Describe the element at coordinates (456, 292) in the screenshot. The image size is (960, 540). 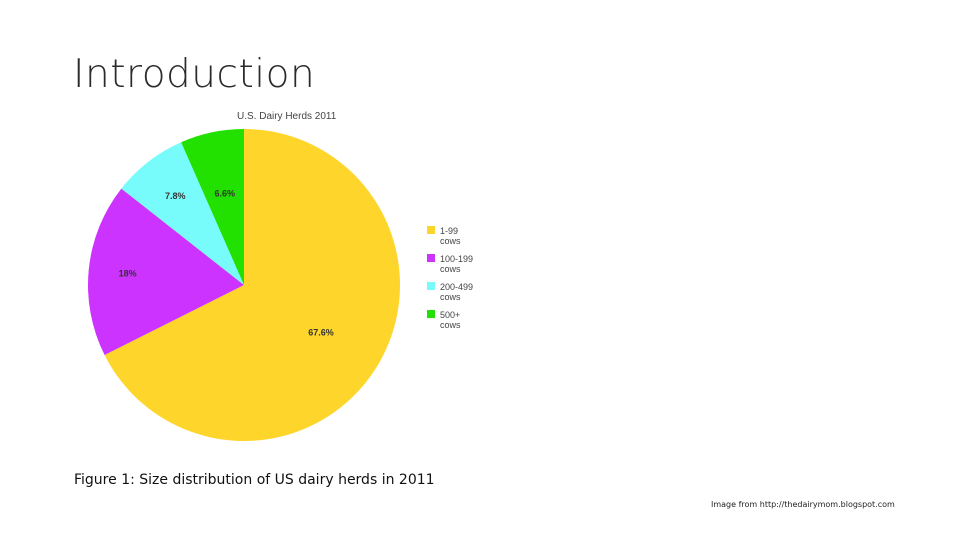
I see `legend-label-200-499-cows: 200-499 cows` at that location.